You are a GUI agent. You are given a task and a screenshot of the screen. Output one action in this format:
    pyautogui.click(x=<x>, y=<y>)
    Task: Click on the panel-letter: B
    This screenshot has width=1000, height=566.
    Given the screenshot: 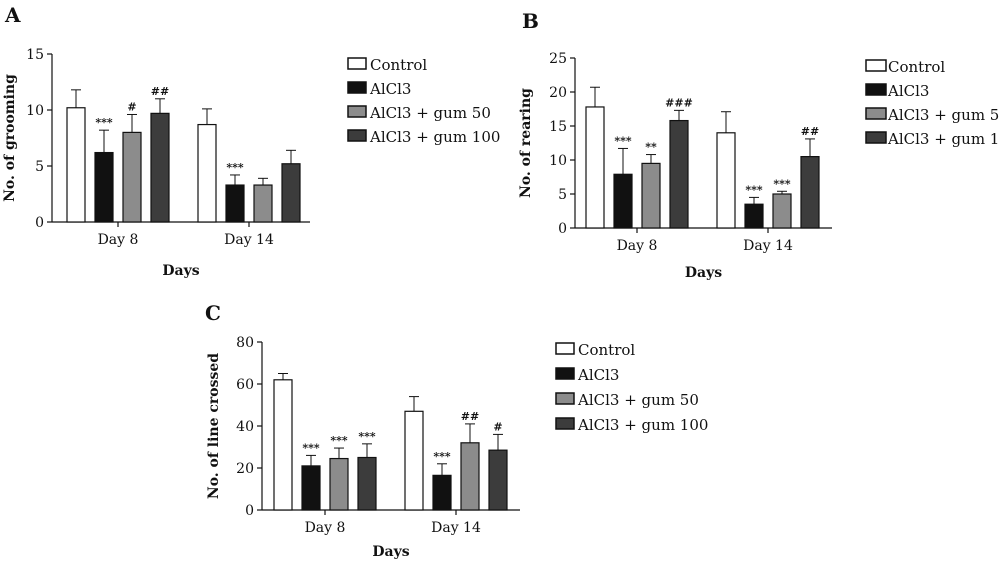 What is the action you would take?
    pyautogui.click(x=530, y=21)
    